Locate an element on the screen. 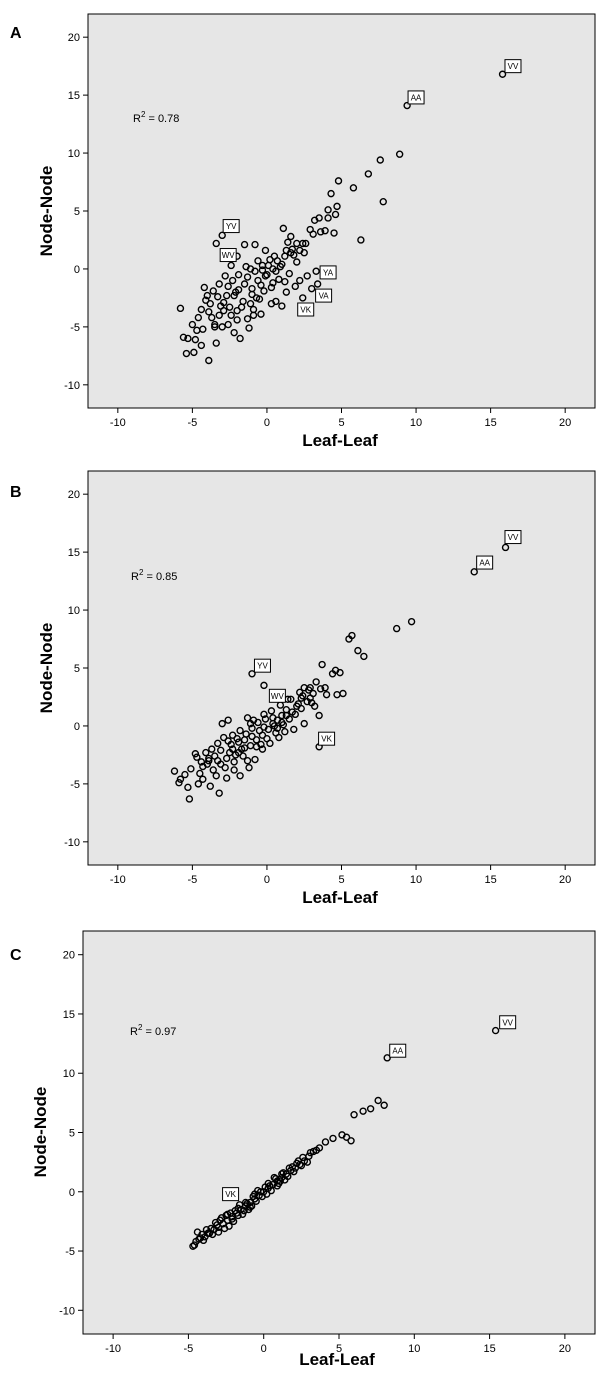  y-axis-title-a: Node-Node is located at coordinates (46, 211).